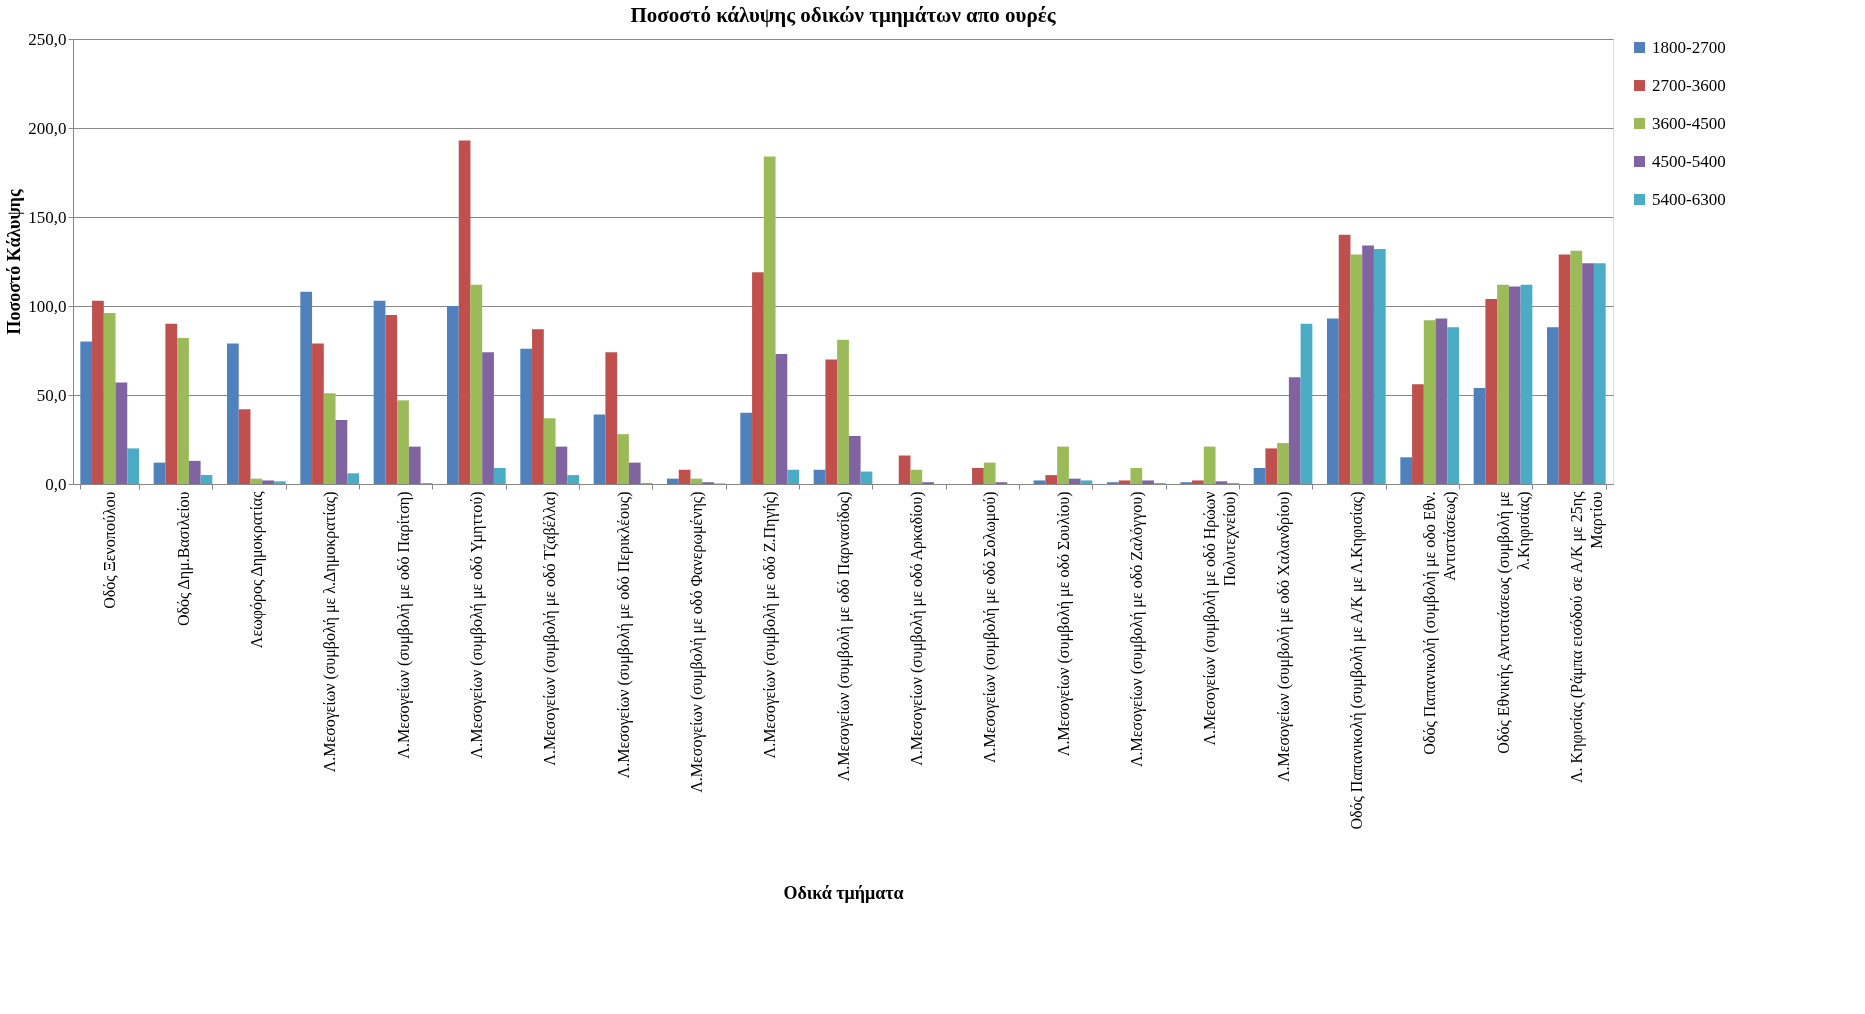  What do you see at coordinates (1689, 85) in the screenshot?
I see `legend-label: 2700-3600` at bounding box center [1689, 85].